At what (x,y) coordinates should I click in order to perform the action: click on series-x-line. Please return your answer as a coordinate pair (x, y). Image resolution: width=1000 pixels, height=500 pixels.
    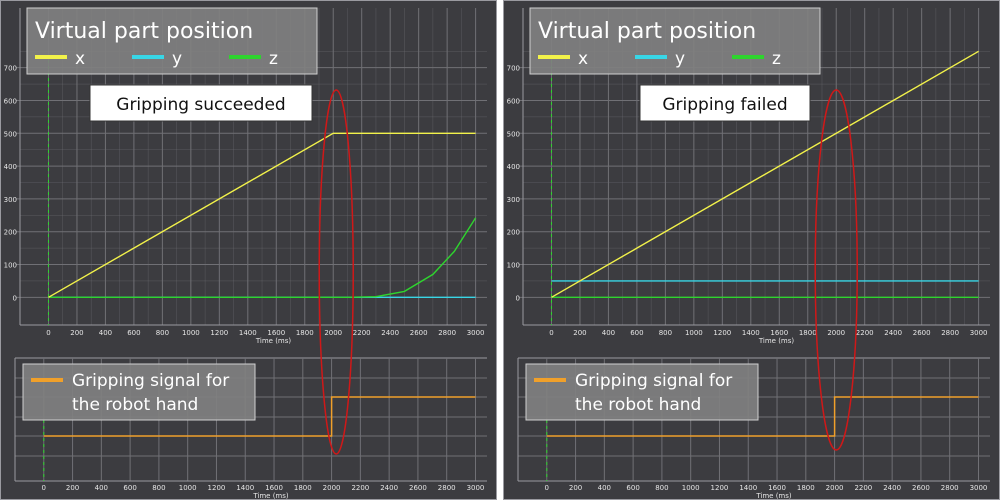
    Looking at the image, I should click on (262, 215).